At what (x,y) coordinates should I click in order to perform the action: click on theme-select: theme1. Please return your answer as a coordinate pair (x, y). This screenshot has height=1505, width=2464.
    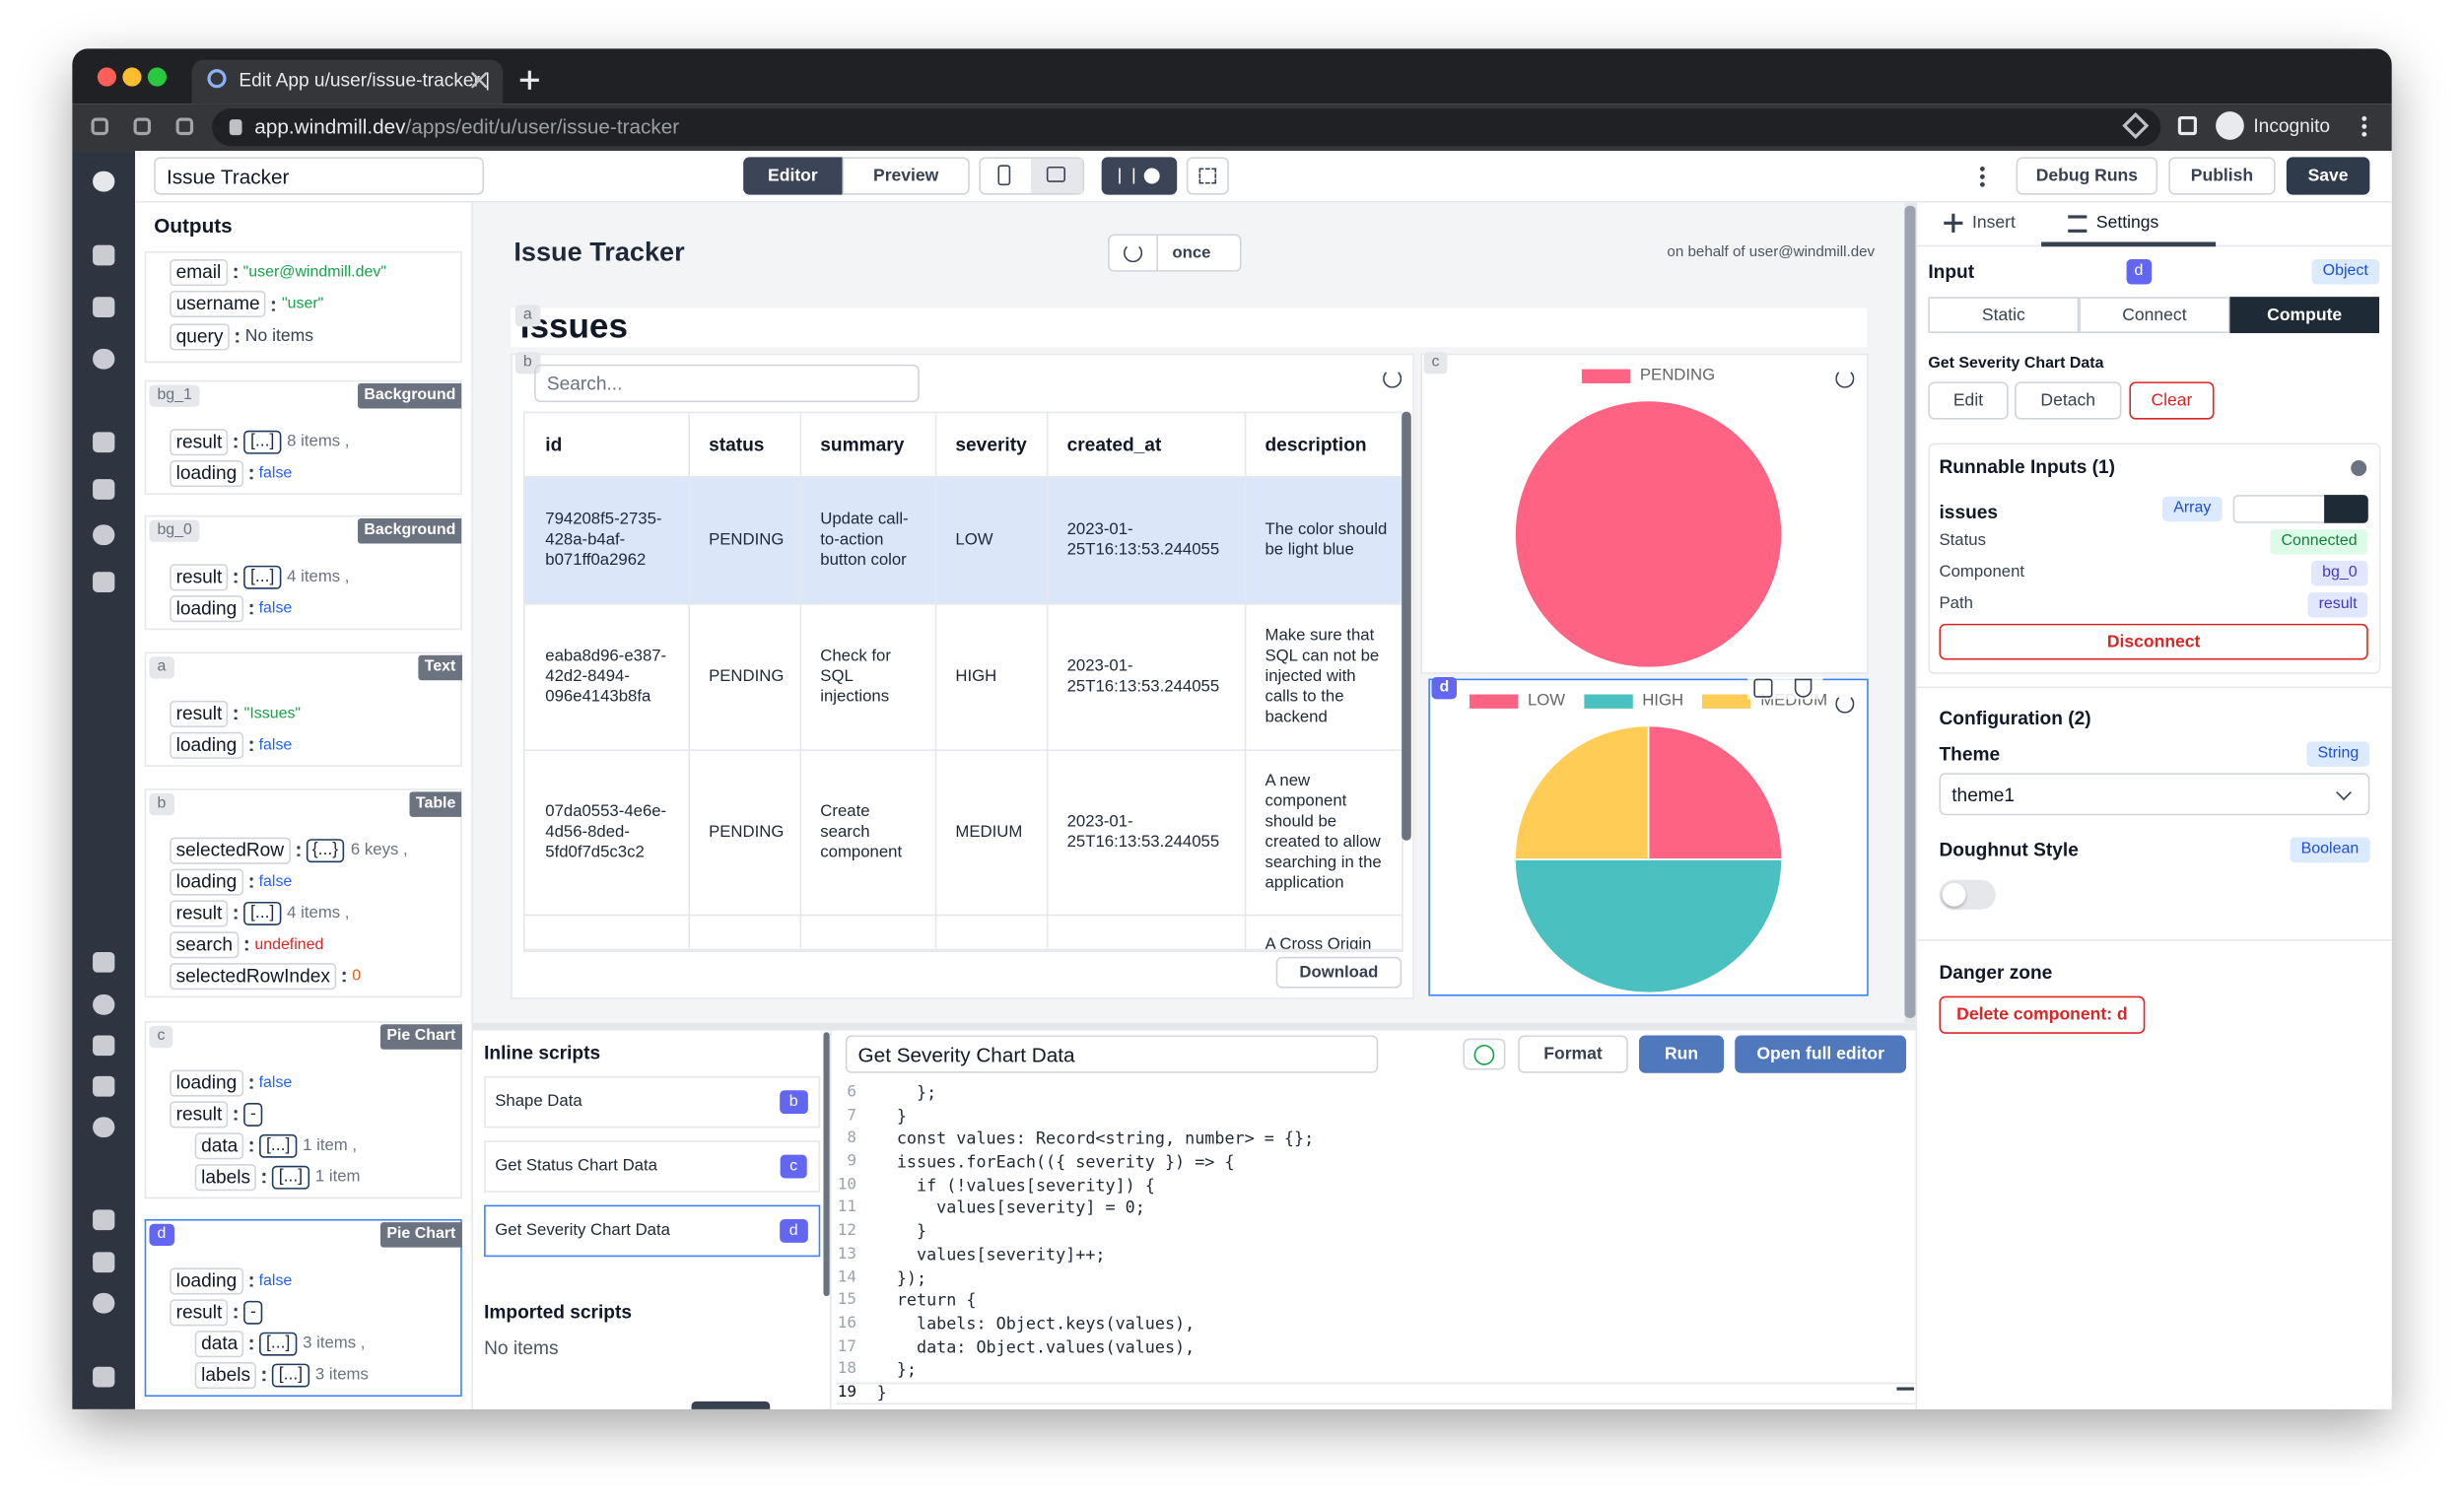
    Looking at the image, I should click on (2154, 794).